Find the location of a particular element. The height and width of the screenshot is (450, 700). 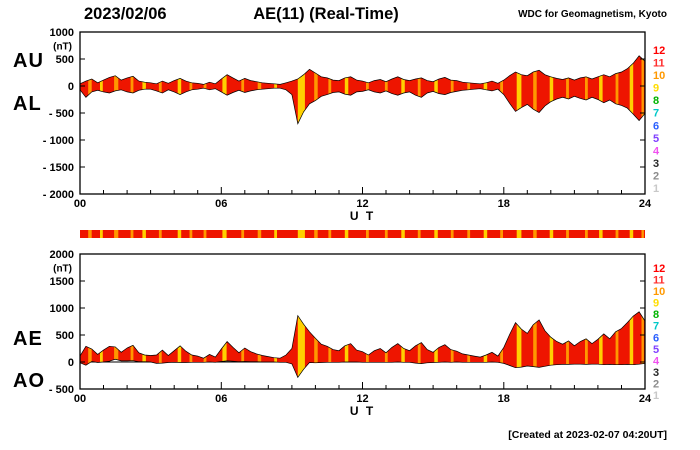

x-tick-label: 12 is located at coordinates (362, 204).